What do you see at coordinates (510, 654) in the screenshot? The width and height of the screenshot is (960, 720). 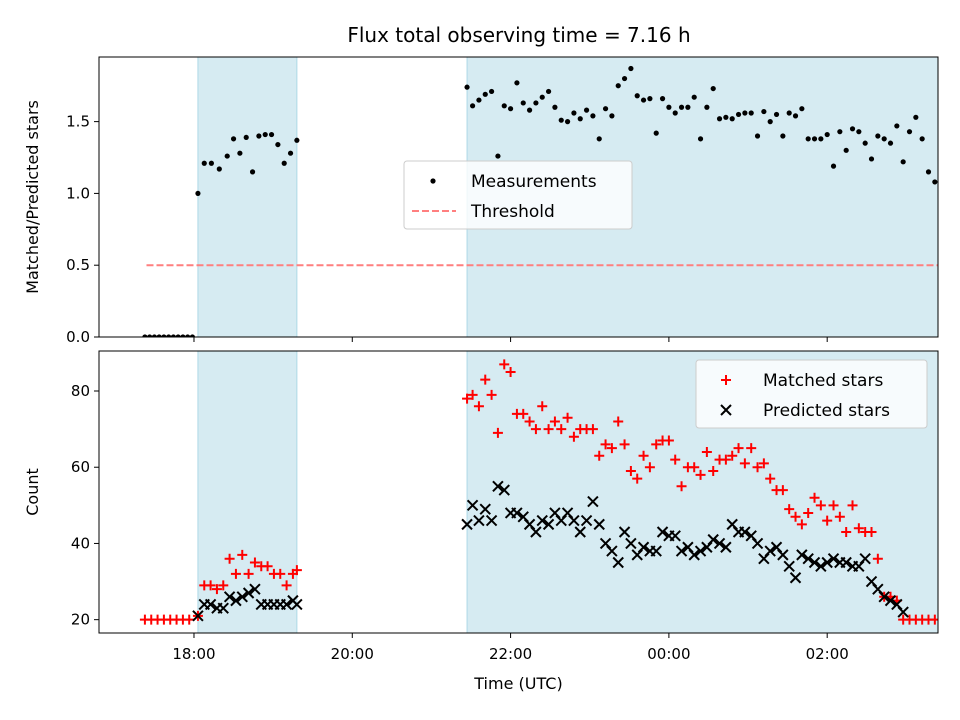 I see `x-tick-label: 22:00` at bounding box center [510, 654].